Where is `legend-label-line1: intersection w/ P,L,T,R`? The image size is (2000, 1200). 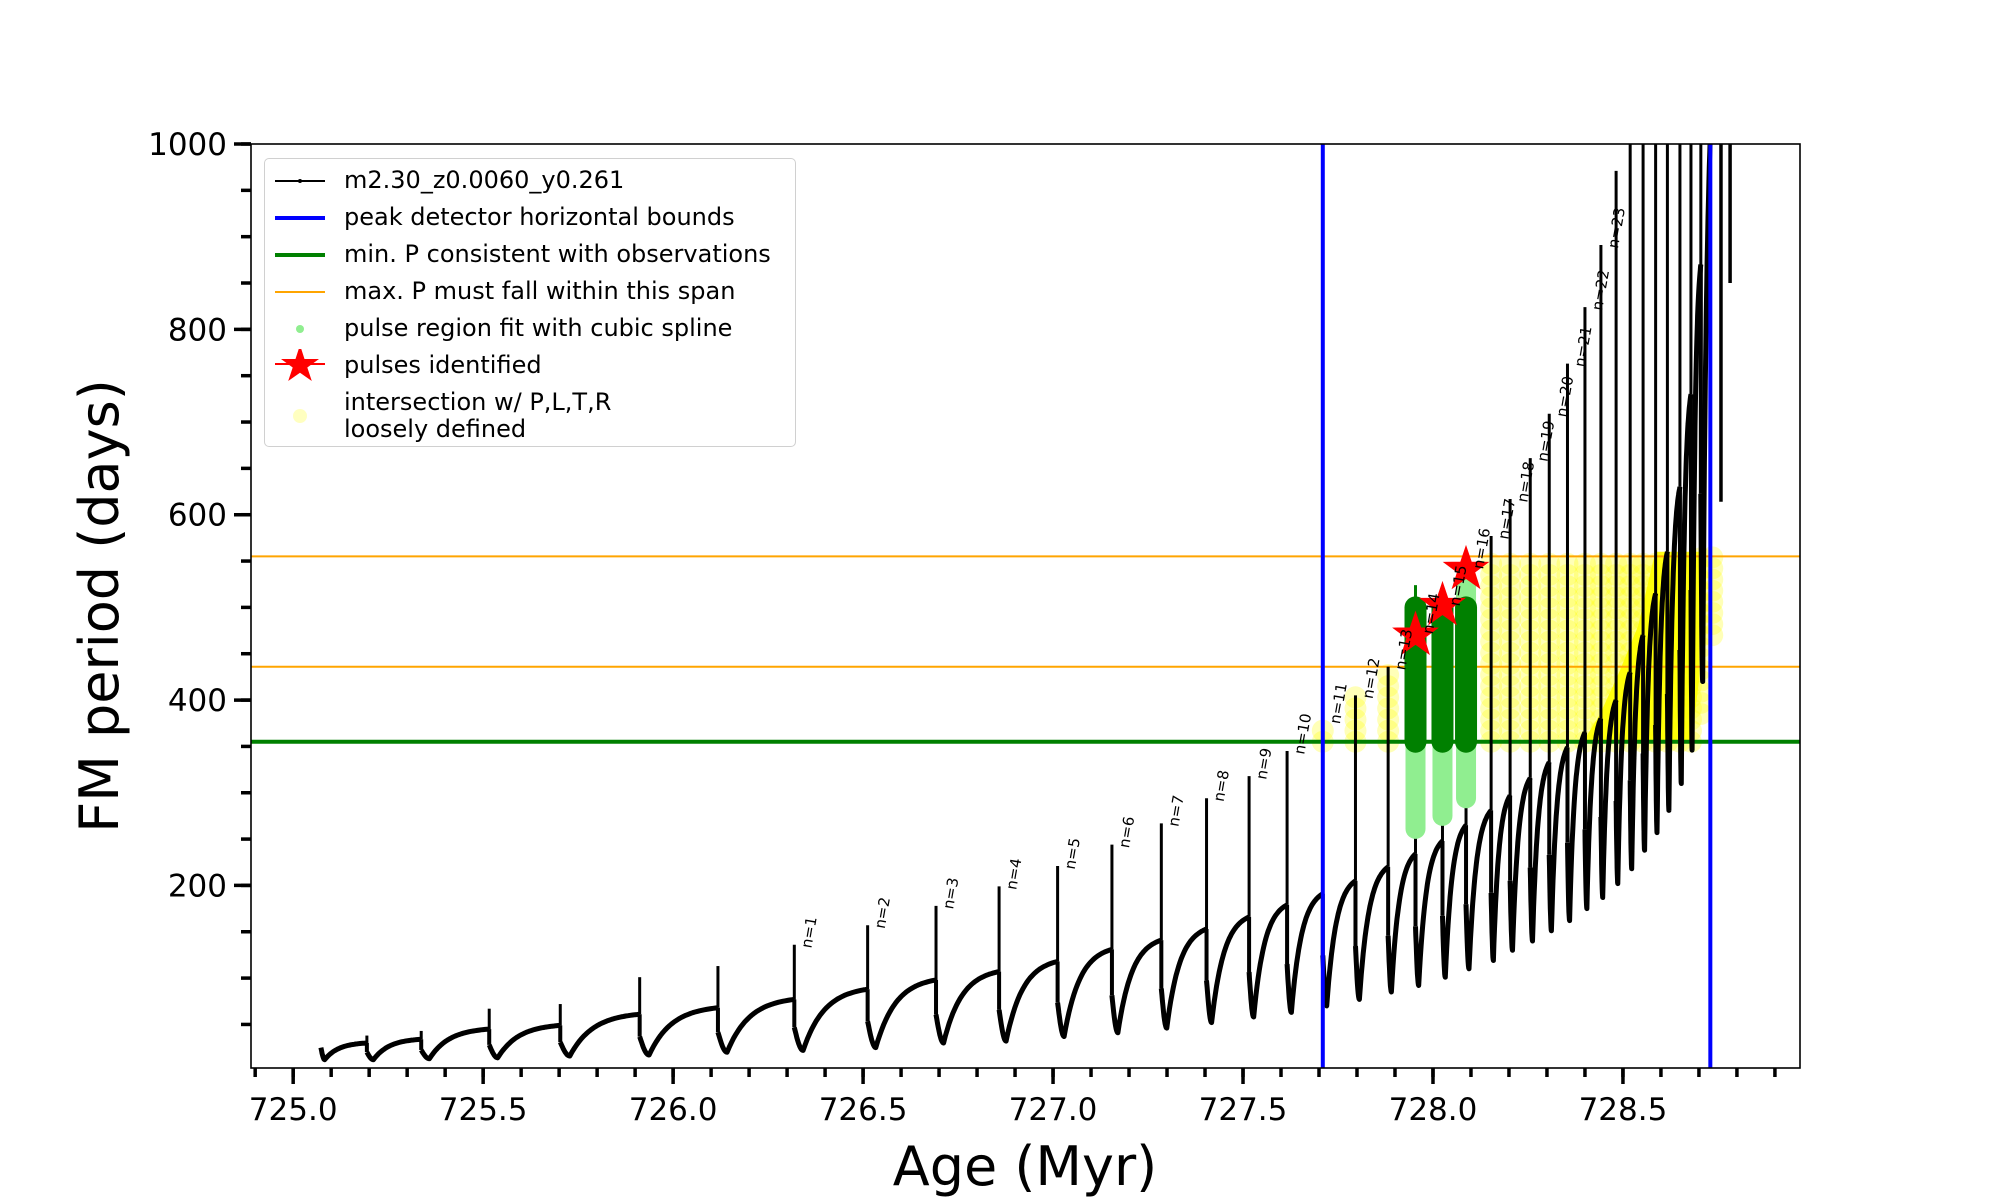
legend-label-line1: intersection w/ P,L,T,R is located at coordinates (478, 402).